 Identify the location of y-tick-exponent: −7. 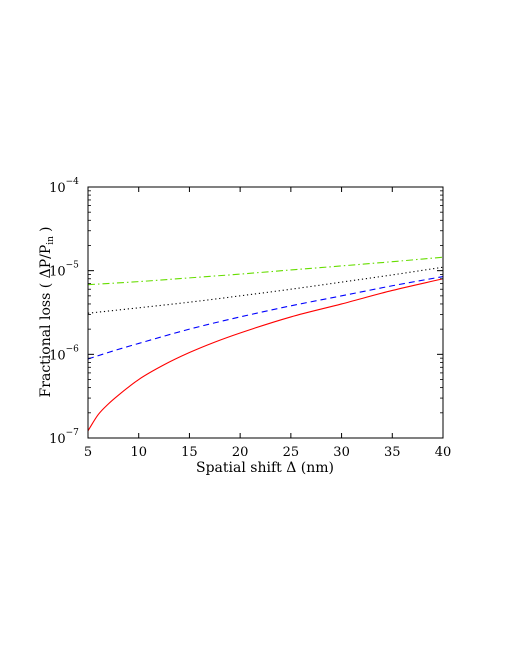
(73, 433).